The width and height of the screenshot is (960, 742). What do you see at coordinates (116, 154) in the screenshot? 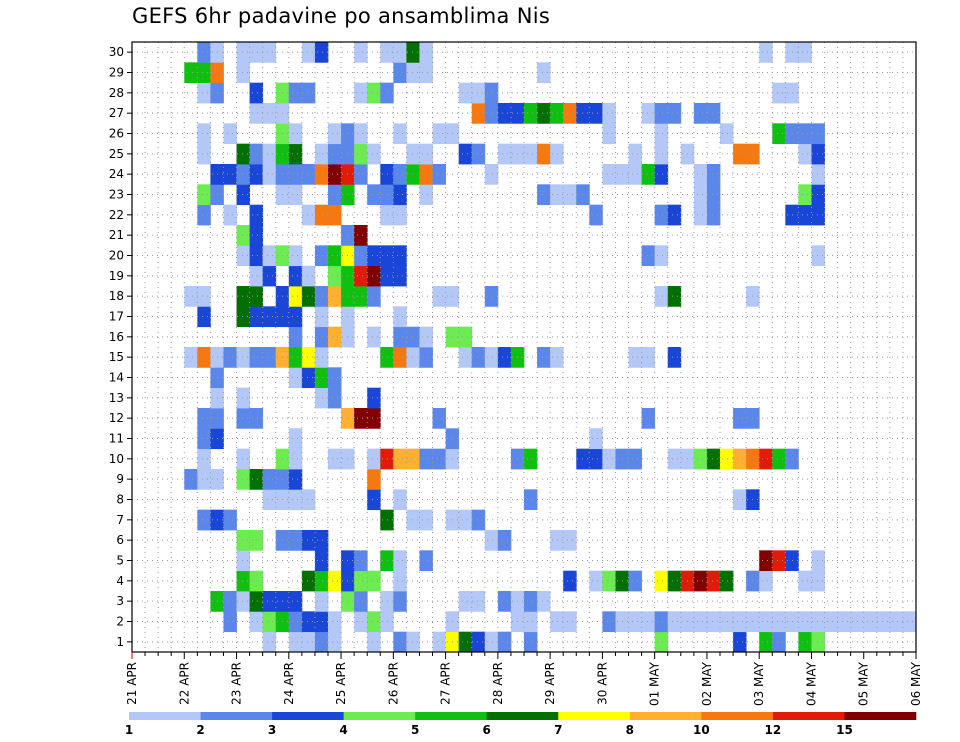
I see `y-tick-label: 25` at bounding box center [116, 154].